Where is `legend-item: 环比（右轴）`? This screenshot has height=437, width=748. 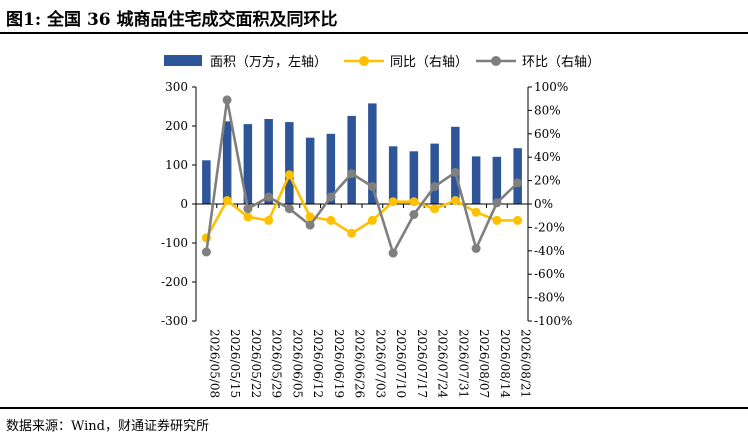
legend-item: 环比（右轴） is located at coordinates (538, 62).